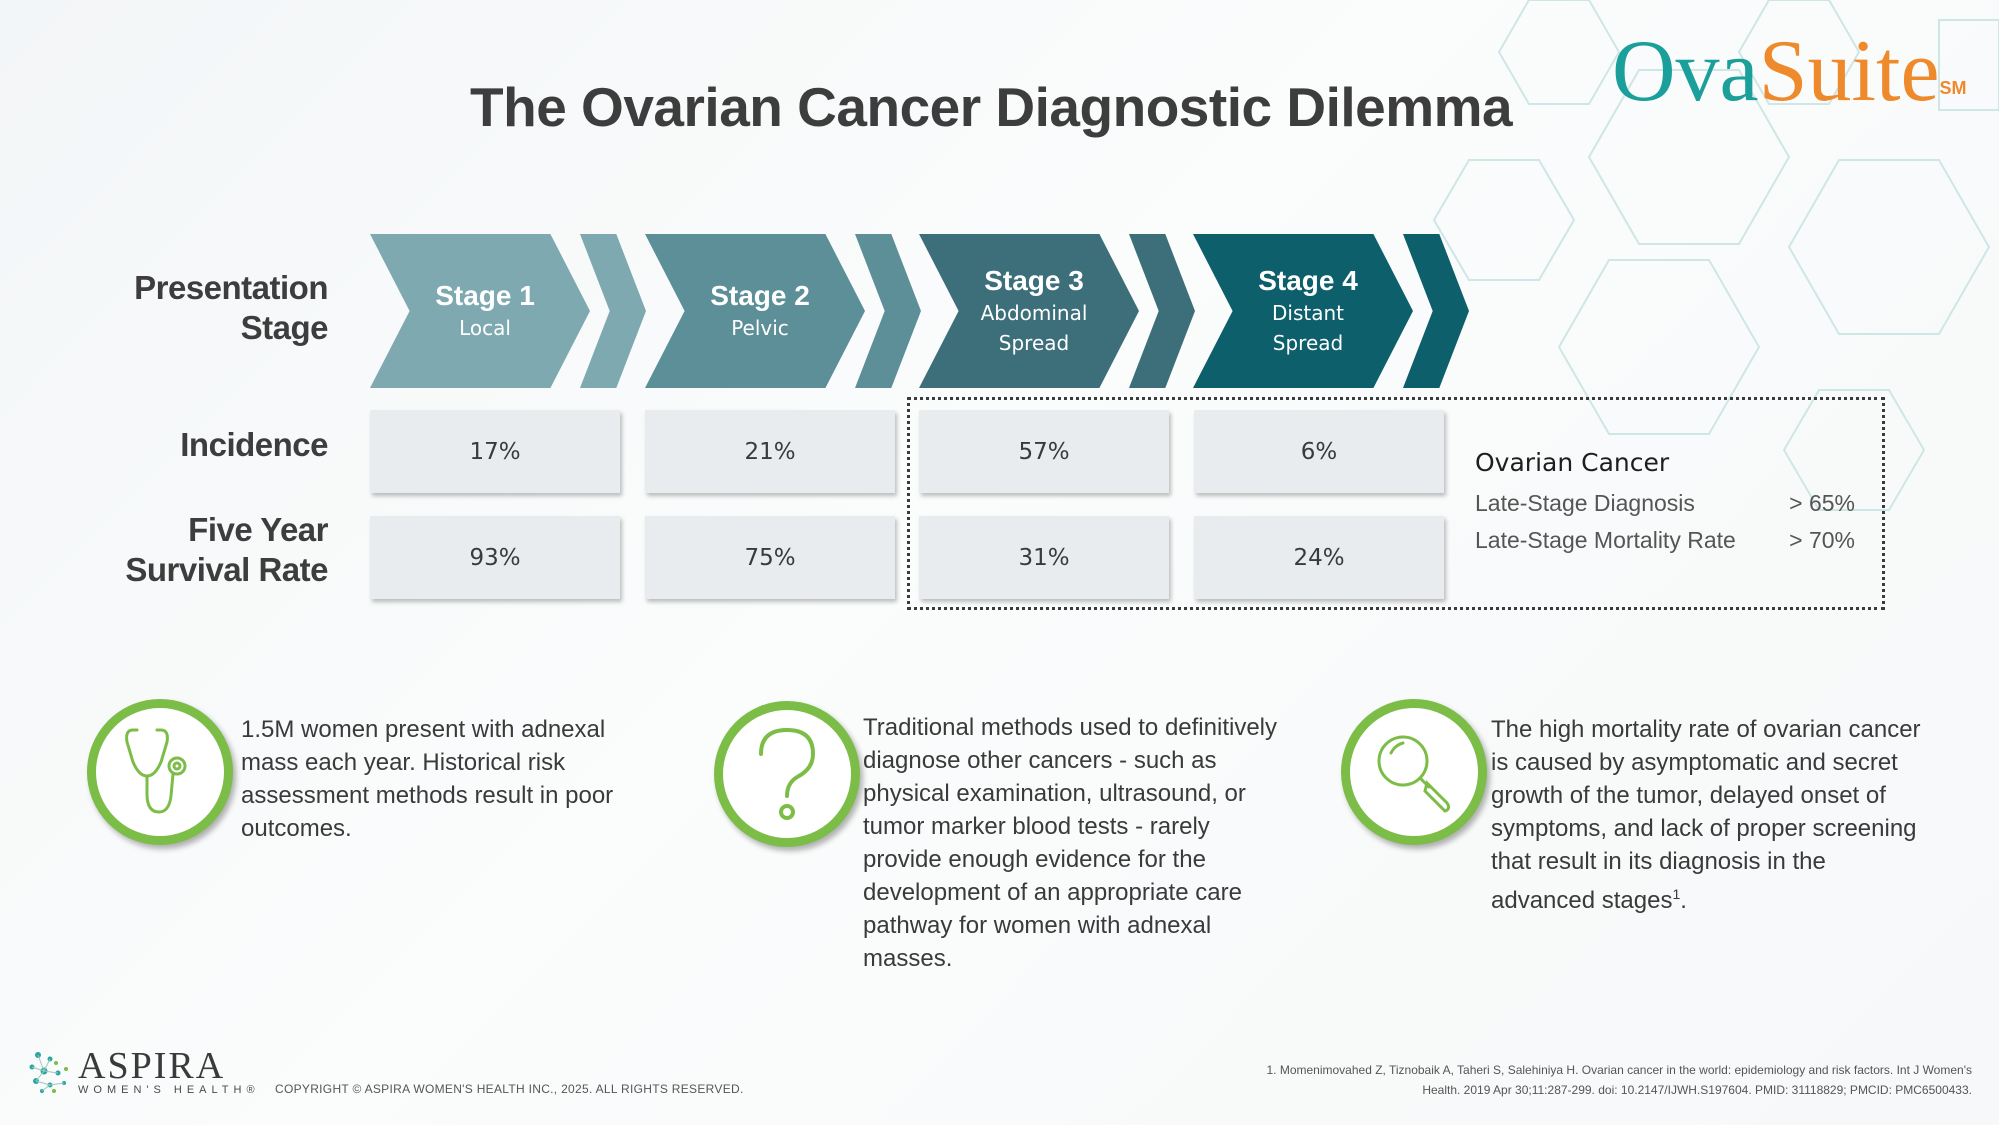 The height and width of the screenshot is (1125, 1999). I want to click on survival-stage-1: 93%, so click(495, 557).